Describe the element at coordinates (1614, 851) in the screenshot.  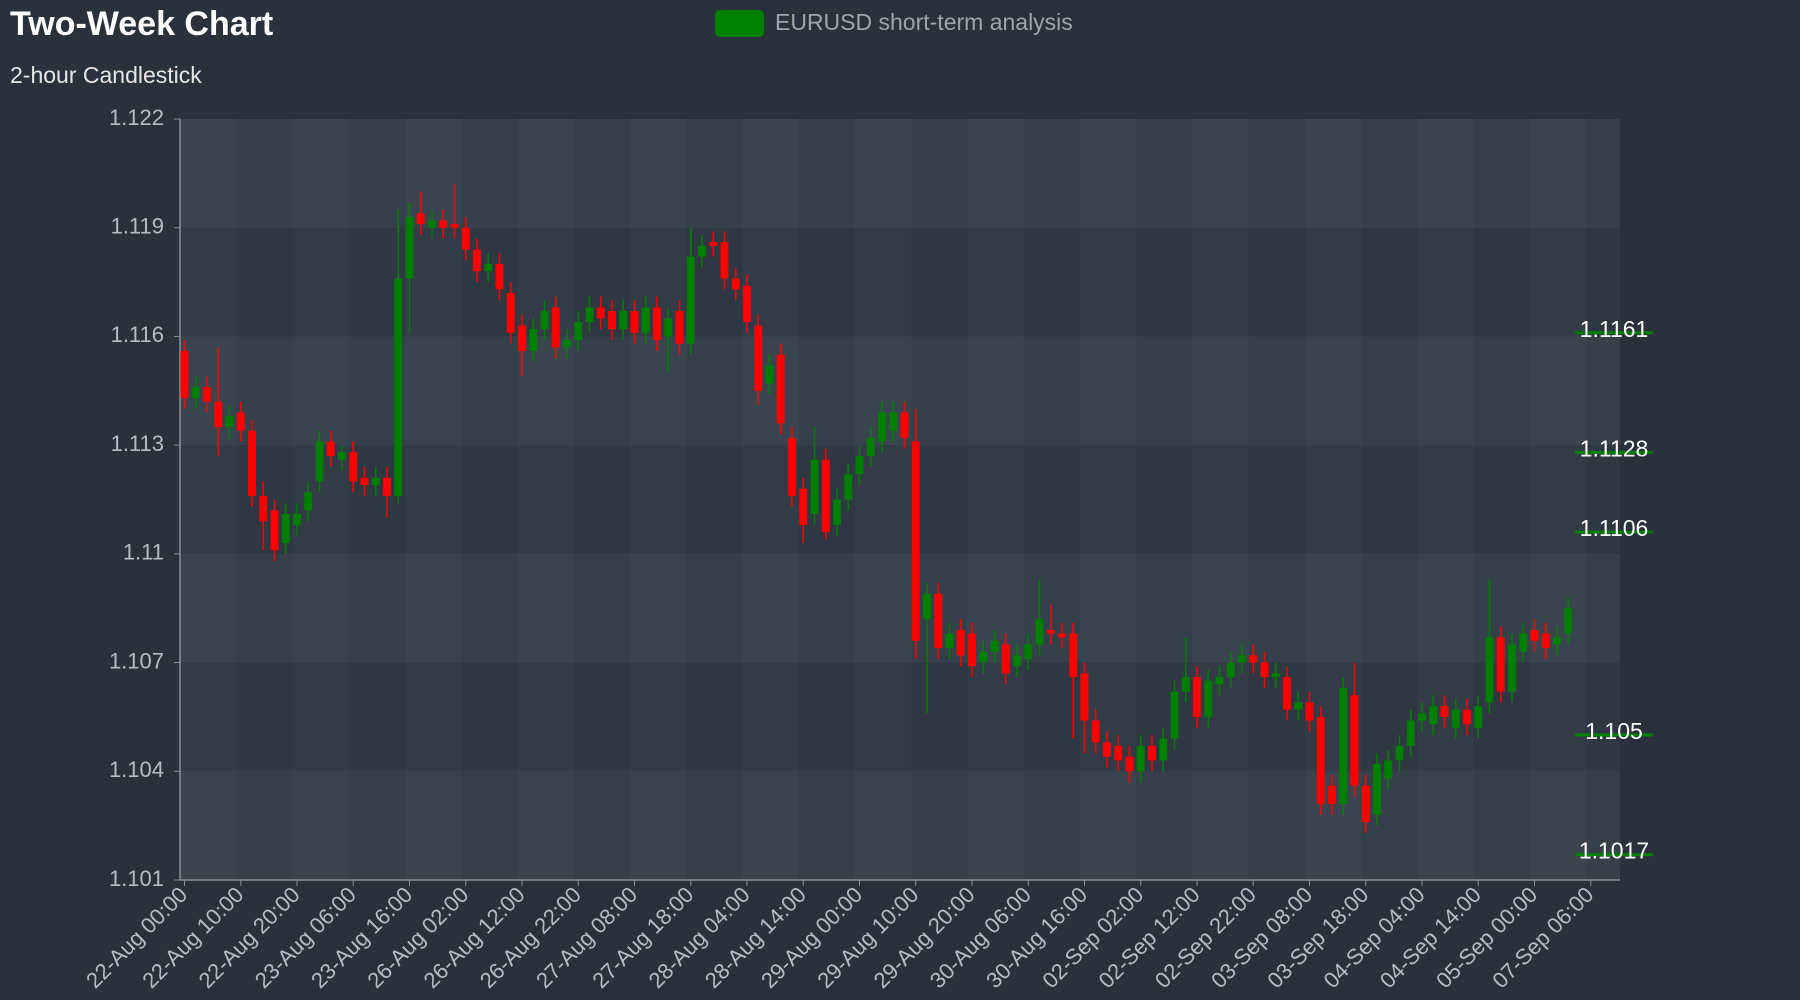
I see `level-label: 1.1017` at that location.